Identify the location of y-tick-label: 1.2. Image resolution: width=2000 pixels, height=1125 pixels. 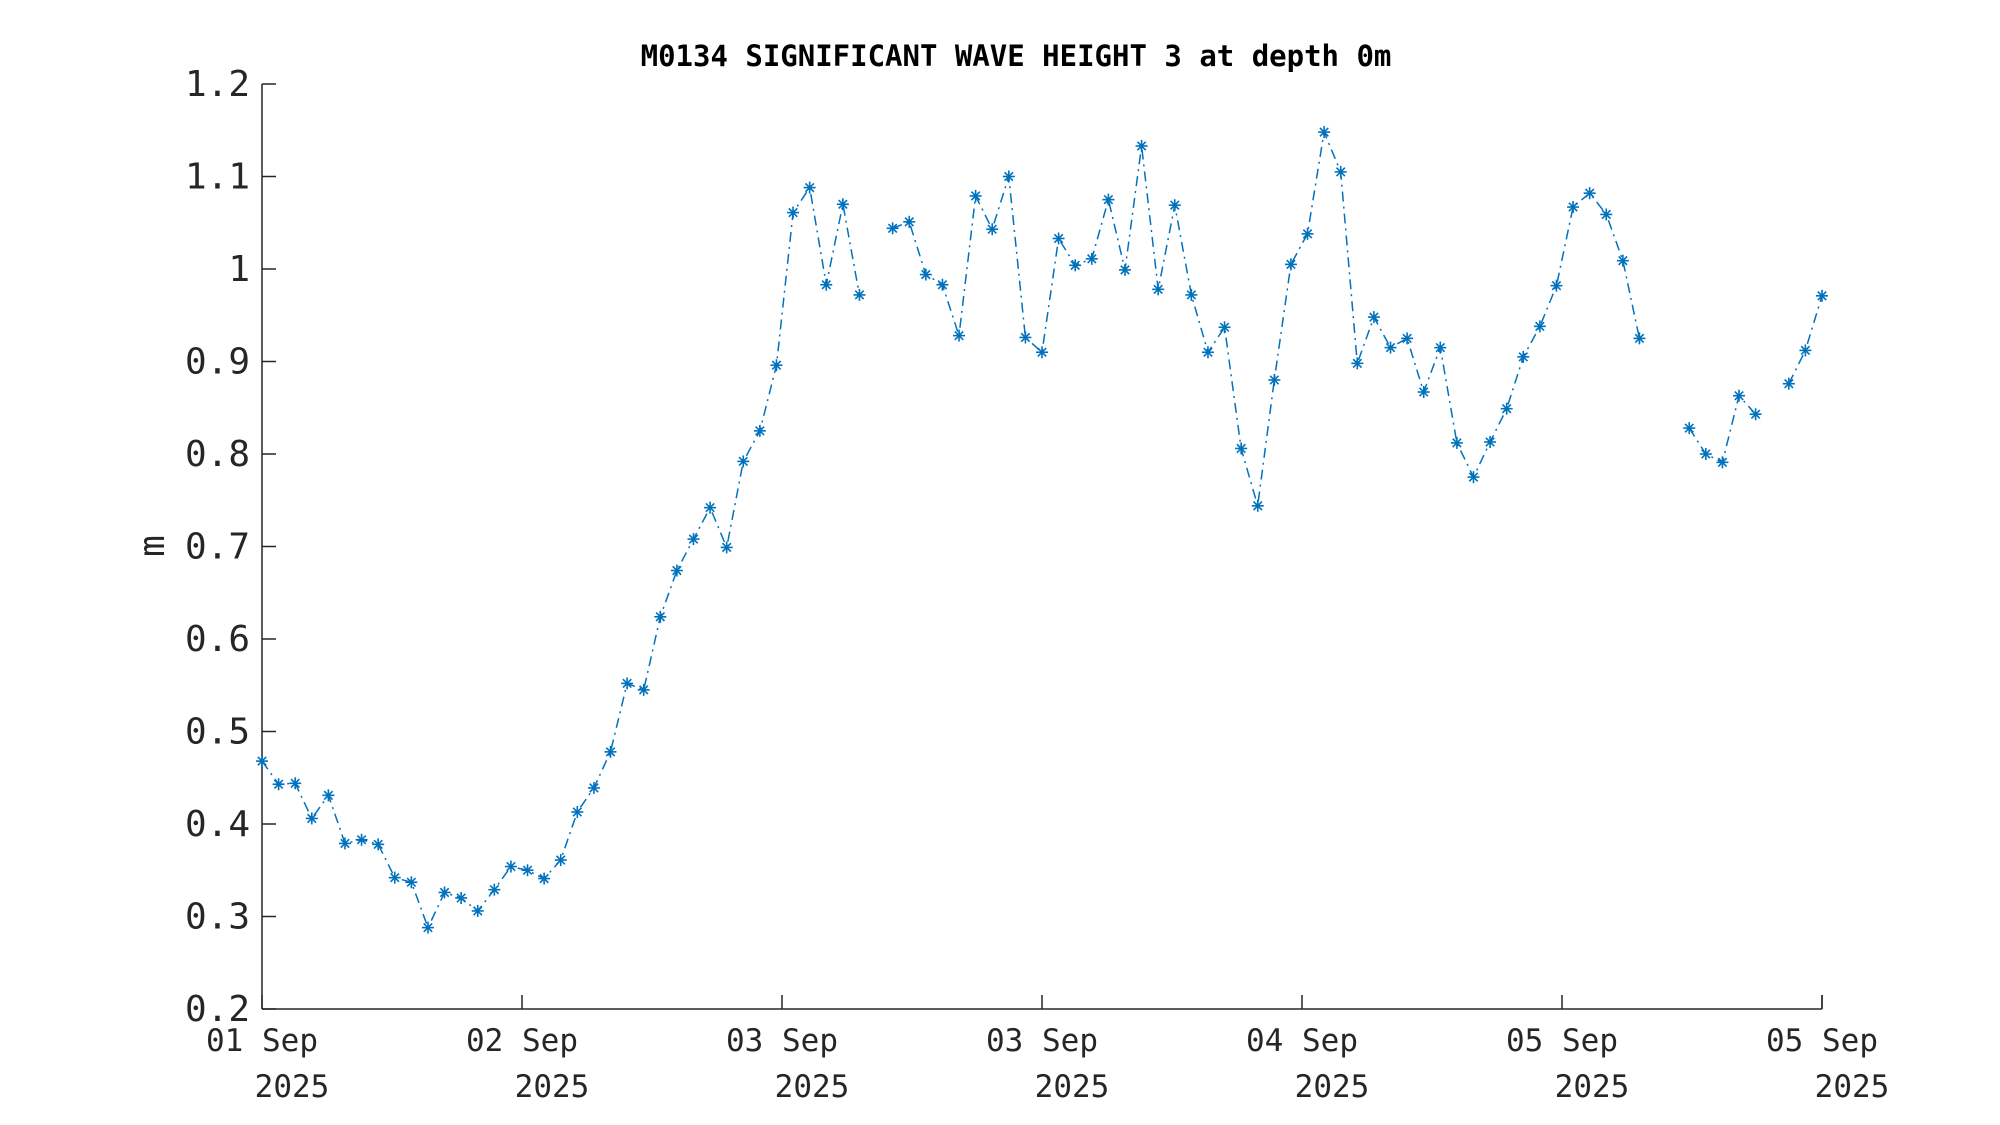
(217, 84).